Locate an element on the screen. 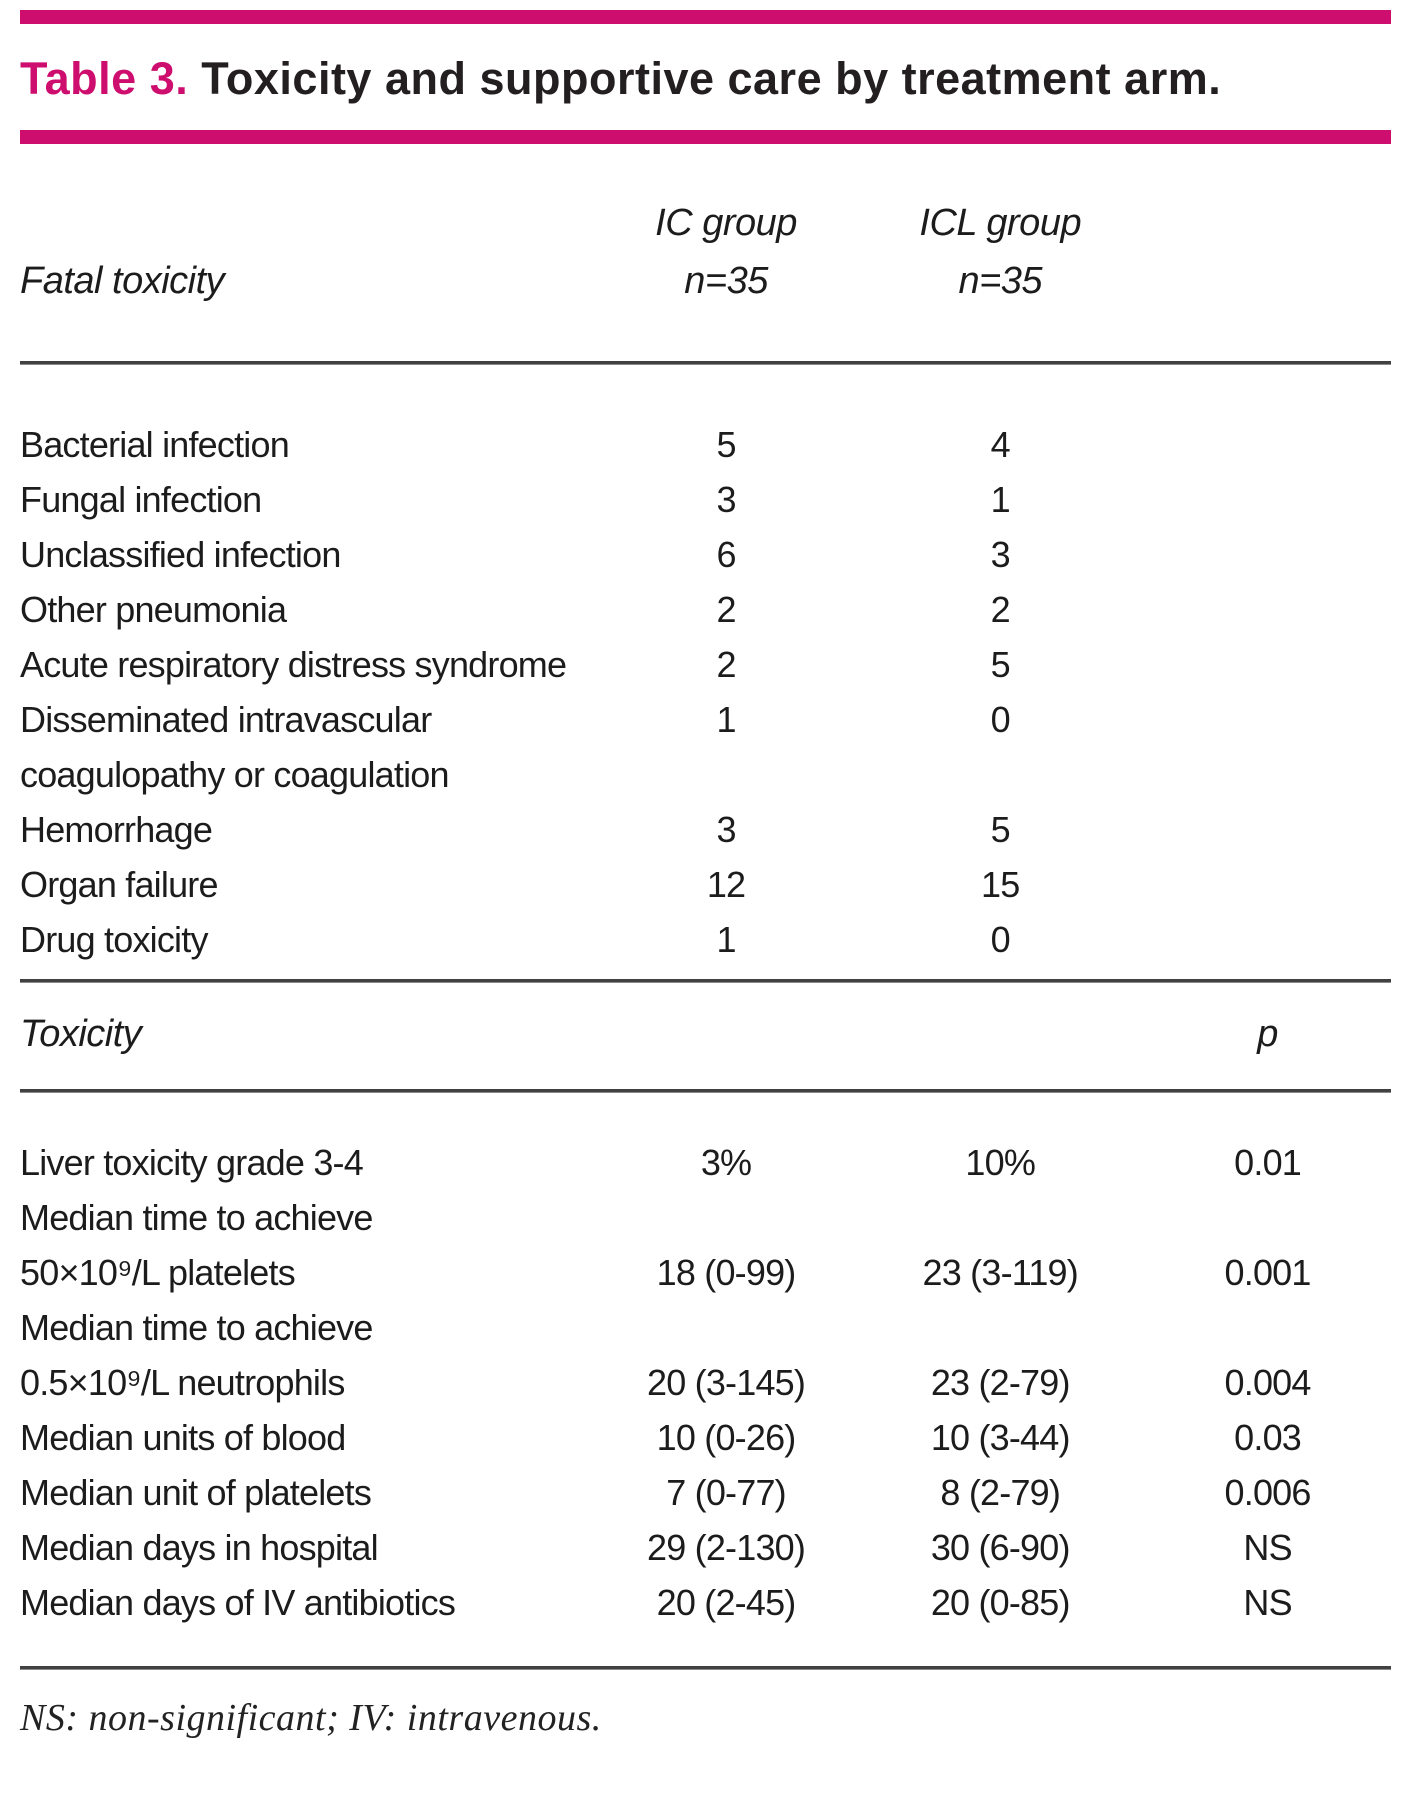 The width and height of the screenshot is (1411, 1800). ic-value: 20 (3-145) is located at coordinates (726, 1382).